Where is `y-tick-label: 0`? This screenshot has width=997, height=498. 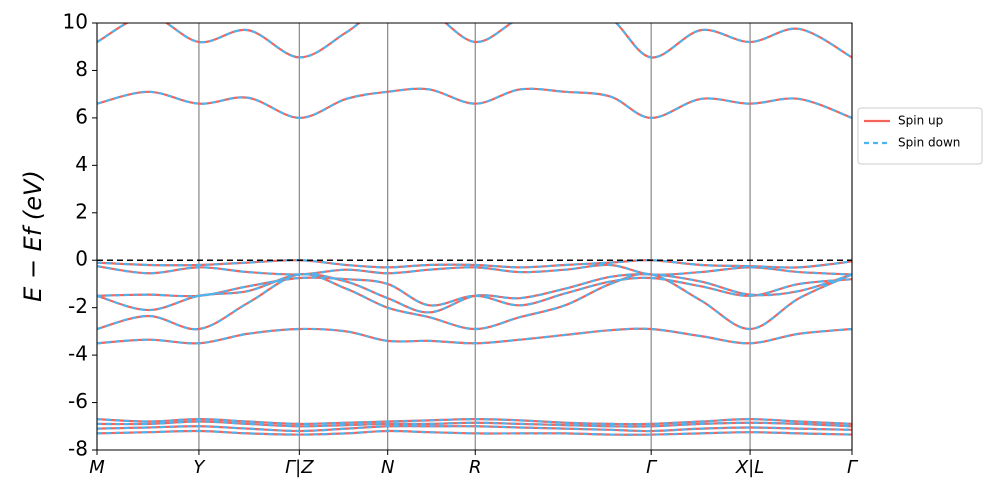 y-tick-label: 0 is located at coordinates (81, 259).